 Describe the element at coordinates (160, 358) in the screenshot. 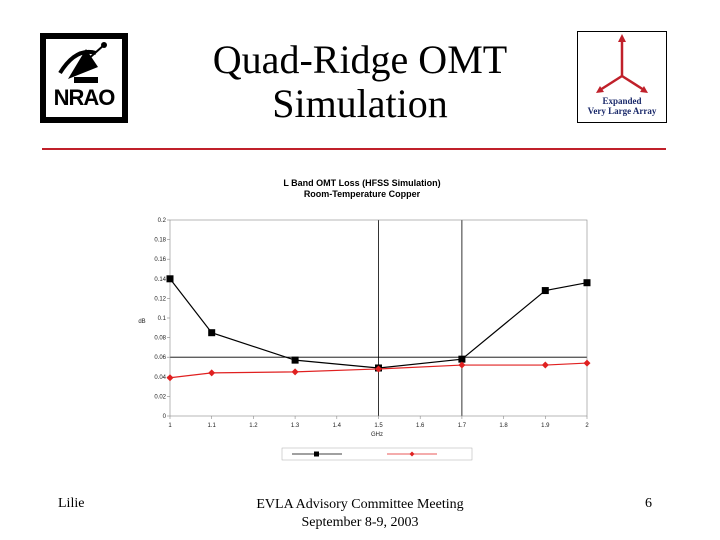

I see `y-tick-label: 0.06` at that location.